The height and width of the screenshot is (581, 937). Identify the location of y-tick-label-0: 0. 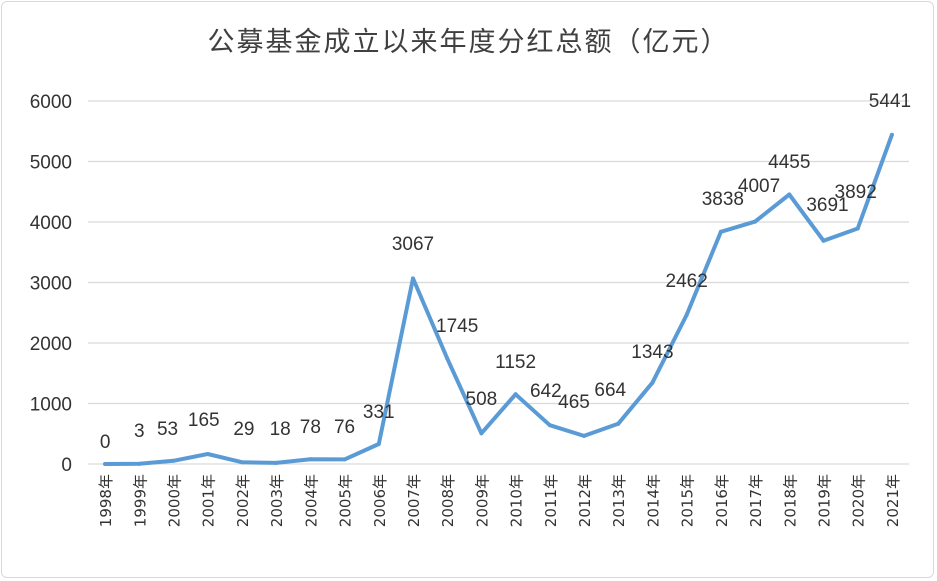
(66, 465).